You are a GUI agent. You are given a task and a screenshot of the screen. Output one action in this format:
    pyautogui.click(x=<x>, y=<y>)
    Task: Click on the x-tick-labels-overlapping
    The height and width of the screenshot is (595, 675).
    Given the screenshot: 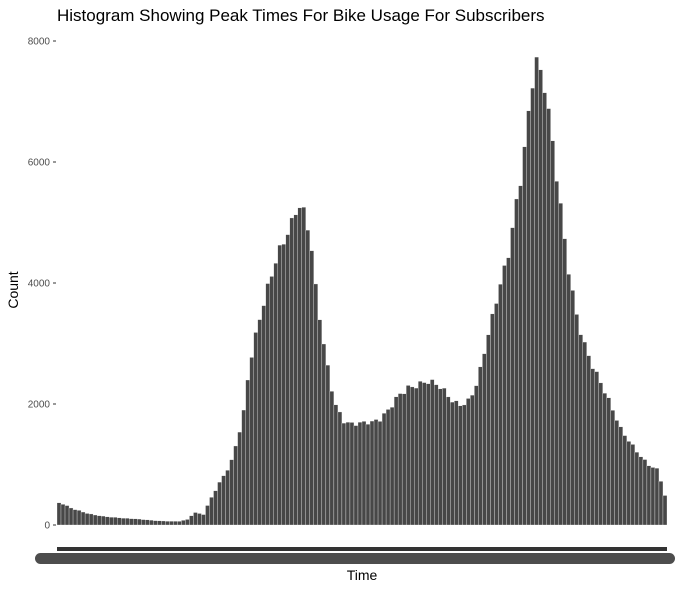 What is the action you would take?
    pyautogui.click(x=355, y=558)
    